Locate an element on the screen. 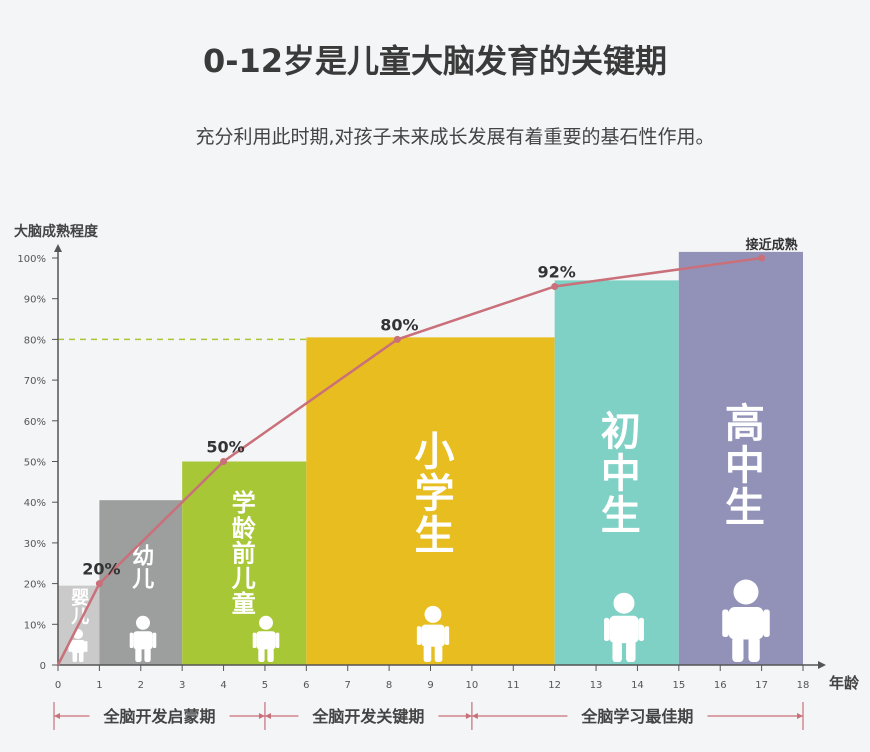 The height and width of the screenshot is (752, 870). y-tick-label: 40% is located at coordinates (35, 503).